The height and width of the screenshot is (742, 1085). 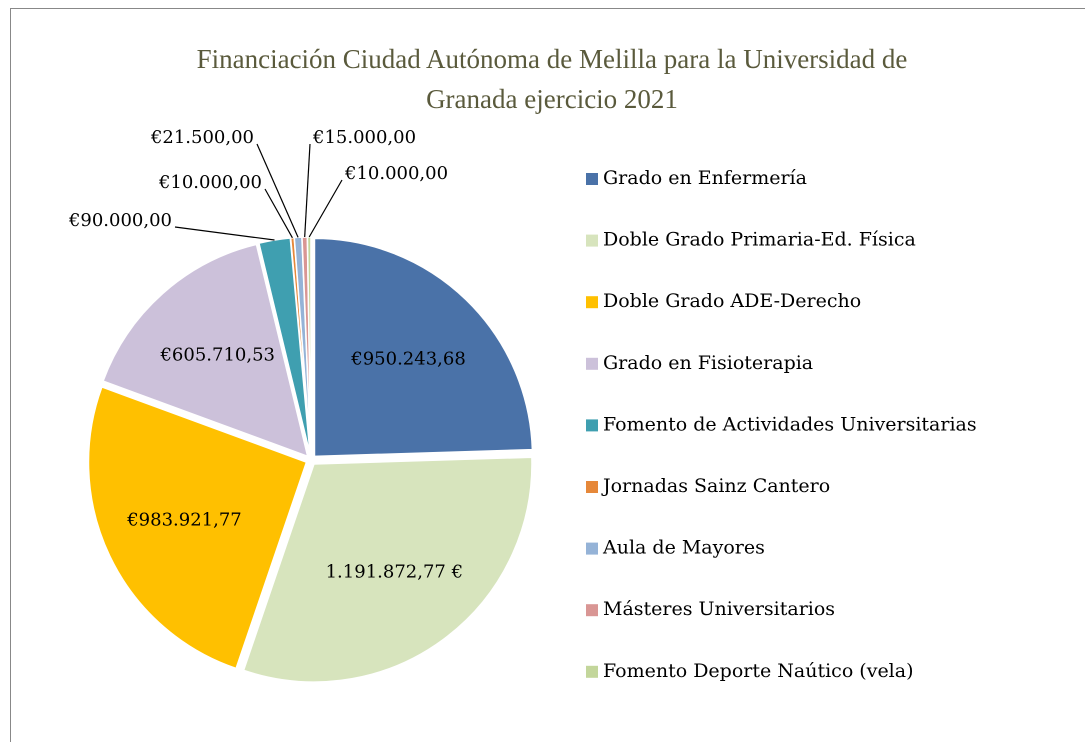 What do you see at coordinates (705, 178) in the screenshot?
I see `legend-label: Grado en Enfermería` at bounding box center [705, 178].